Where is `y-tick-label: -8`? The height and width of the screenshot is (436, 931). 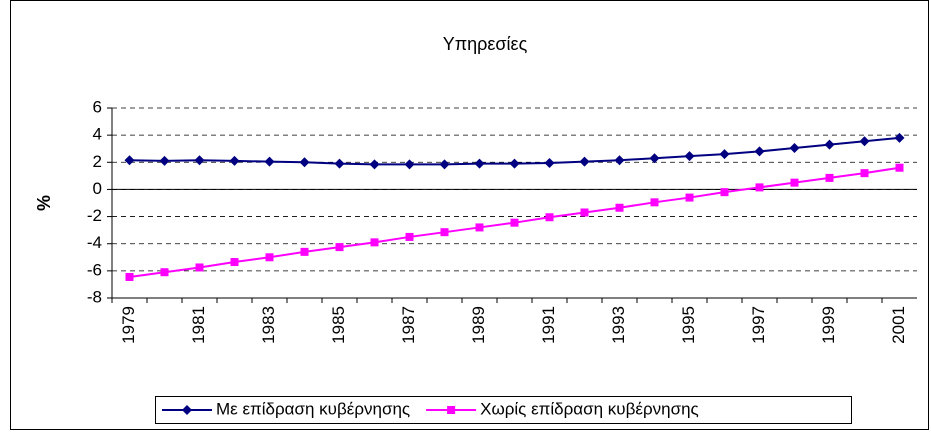 y-tick-label: -8 is located at coordinates (94, 296).